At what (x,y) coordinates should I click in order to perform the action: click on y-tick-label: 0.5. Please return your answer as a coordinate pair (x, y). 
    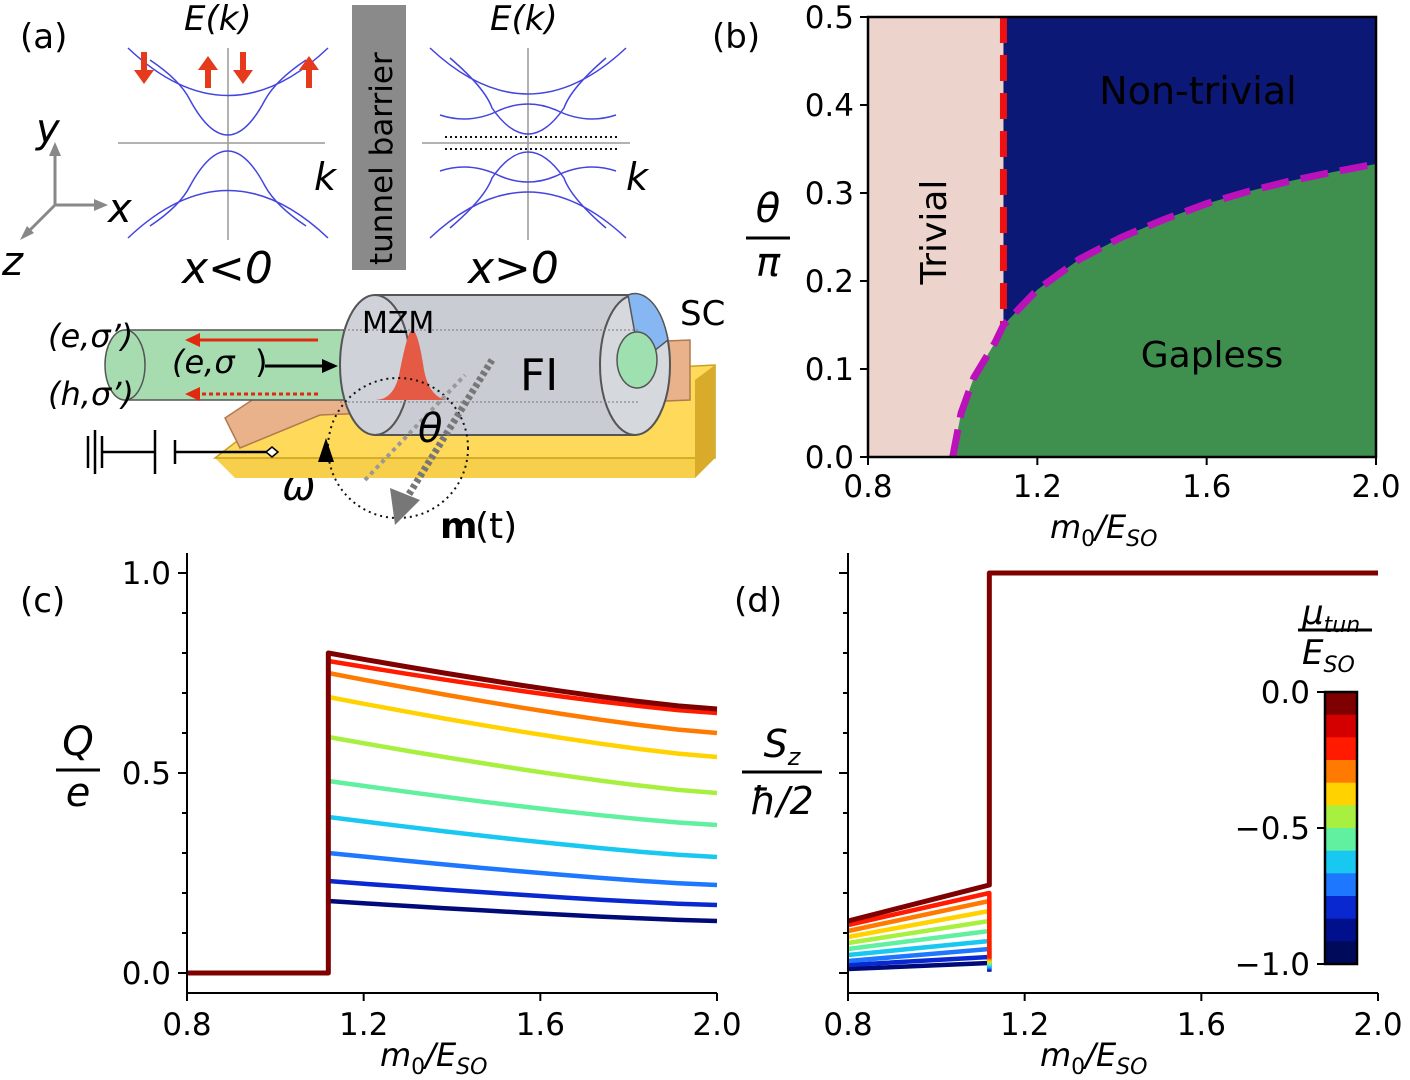
    Looking at the image, I should click on (146, 774).